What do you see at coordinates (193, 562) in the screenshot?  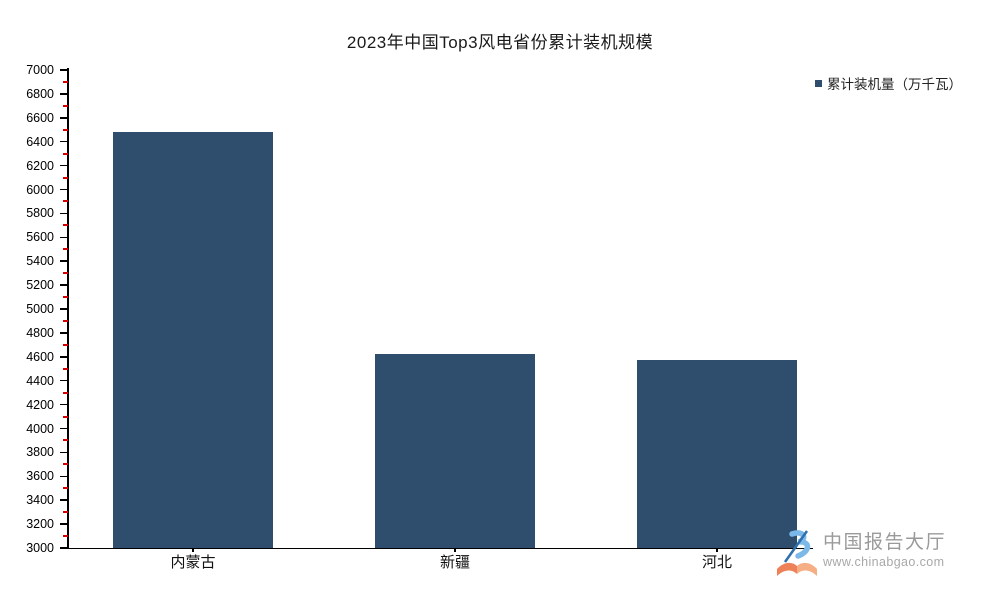 I see `x-category-label: 内蒙古` at bounding box center [193, 562].